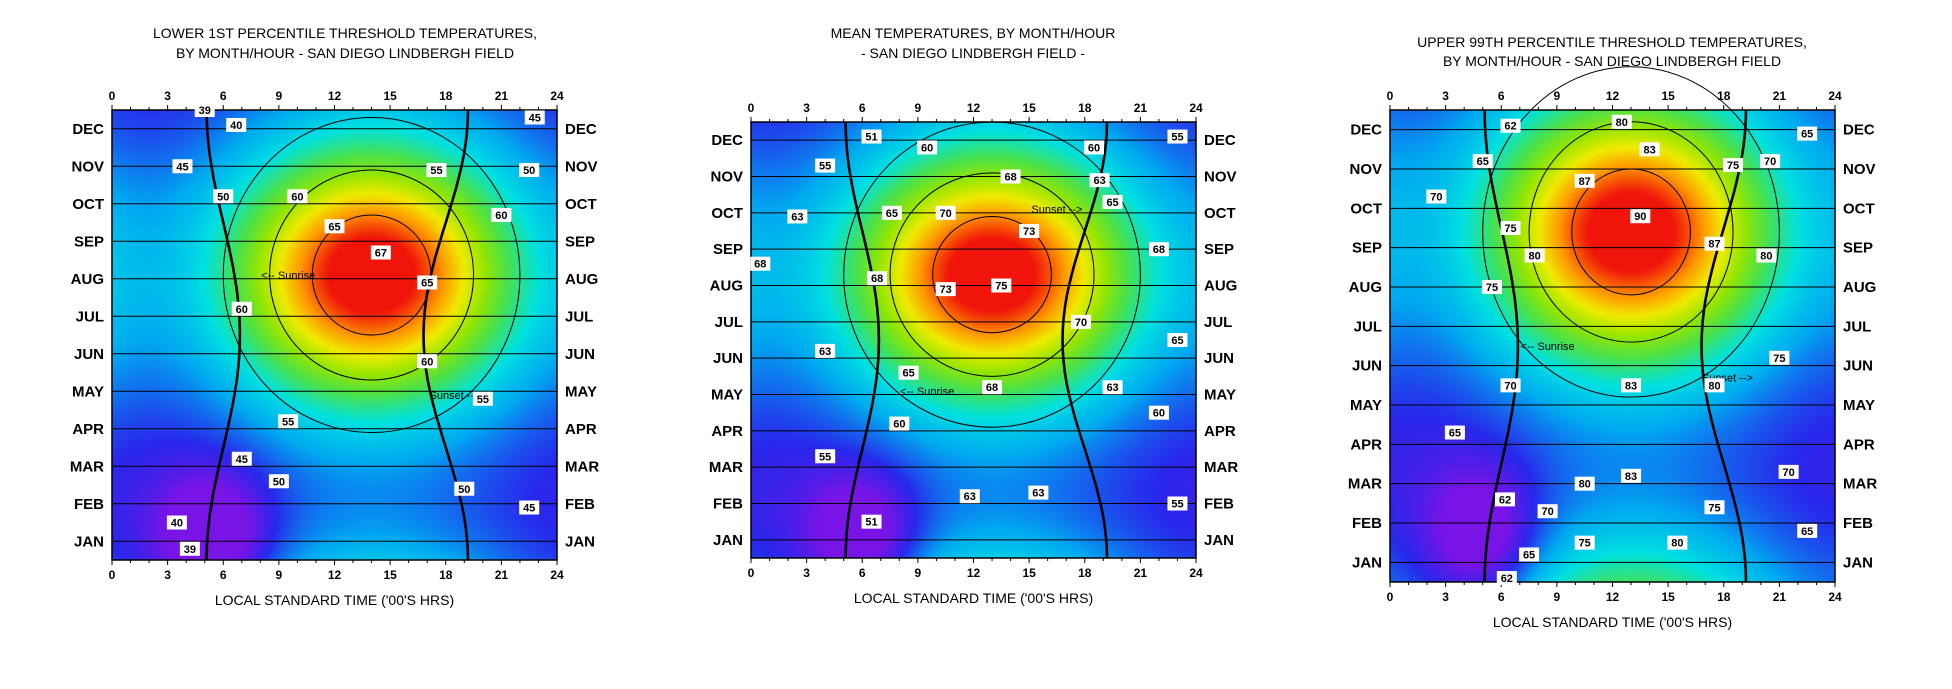  Describe the element at coordinates (1220, 213) in the screenshot. I see `month-label-right: OCT` at that location.